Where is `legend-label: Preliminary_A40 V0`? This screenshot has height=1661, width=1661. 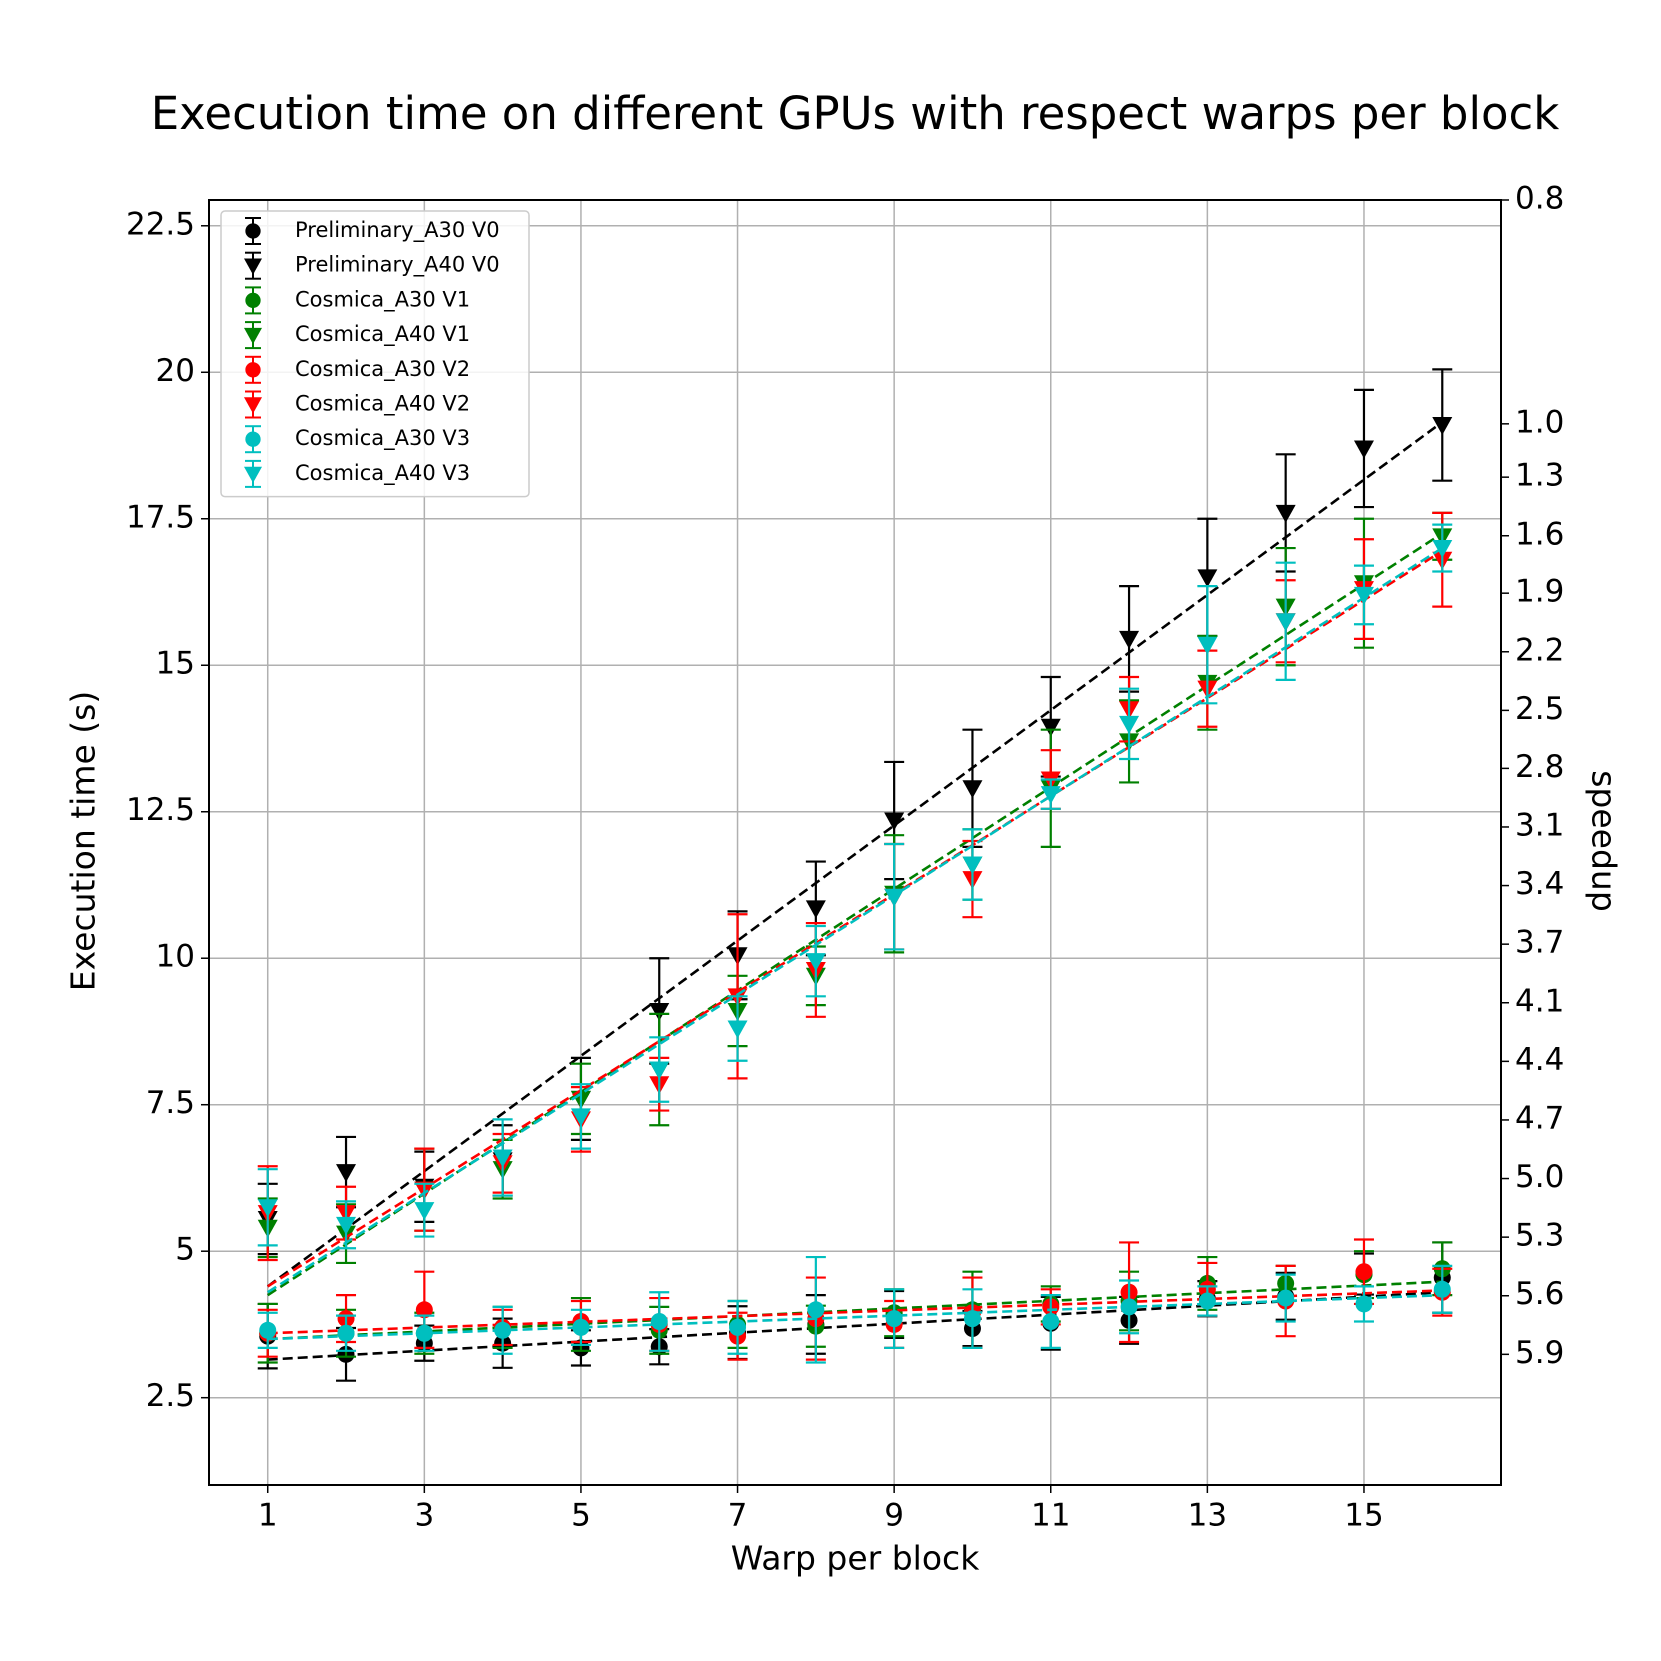
legend-label: Preliminary_A40 V0 is located at coordinates (397, 265).